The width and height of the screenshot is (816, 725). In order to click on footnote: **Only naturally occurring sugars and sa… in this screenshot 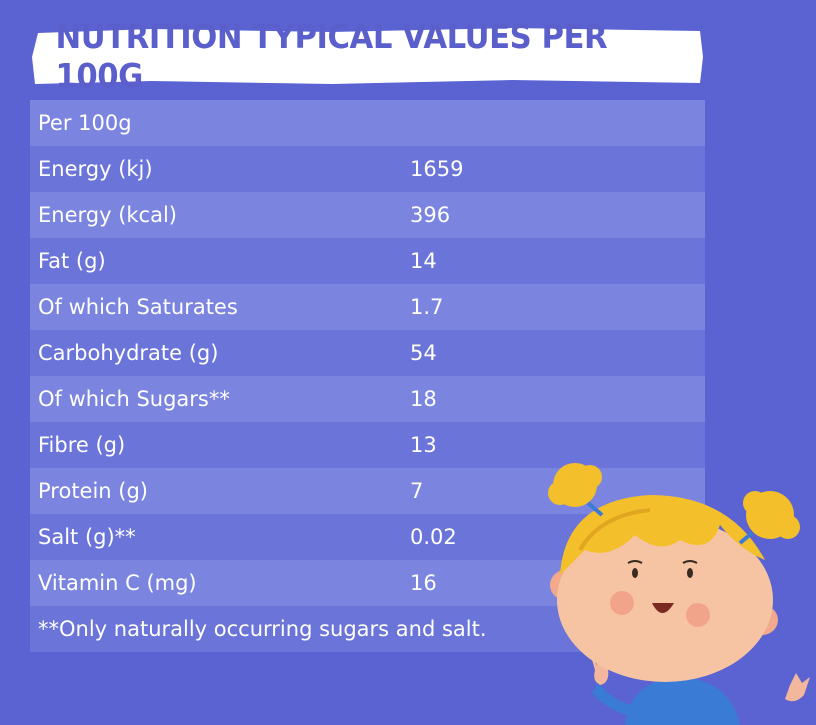, I will do `click(262, 629)`.